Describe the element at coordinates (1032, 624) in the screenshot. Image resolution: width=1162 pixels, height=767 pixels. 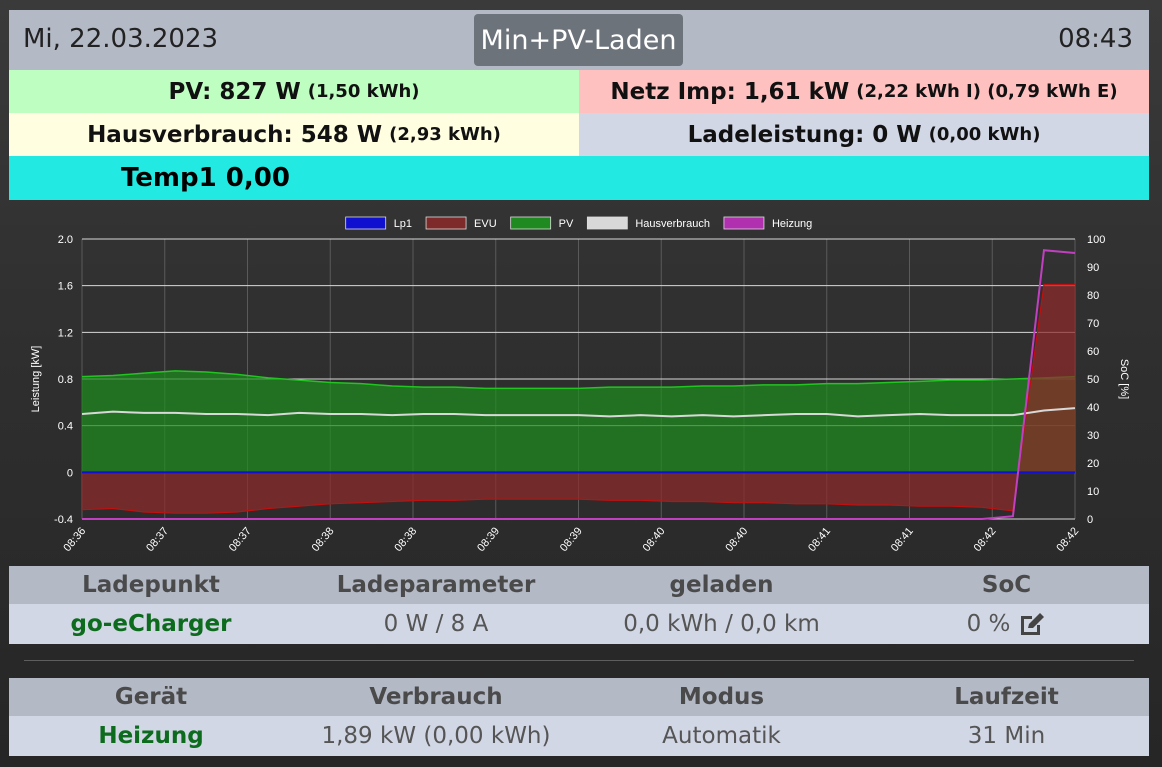
I see `edit-icon` at that location.